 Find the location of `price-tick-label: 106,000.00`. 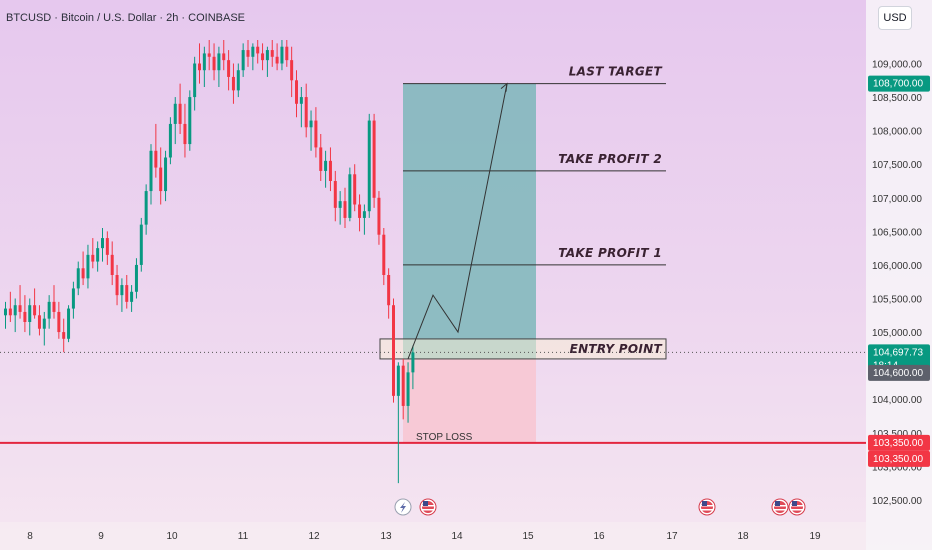

price-tick-label: 106,000.00 is located at coordinates (897, 266).